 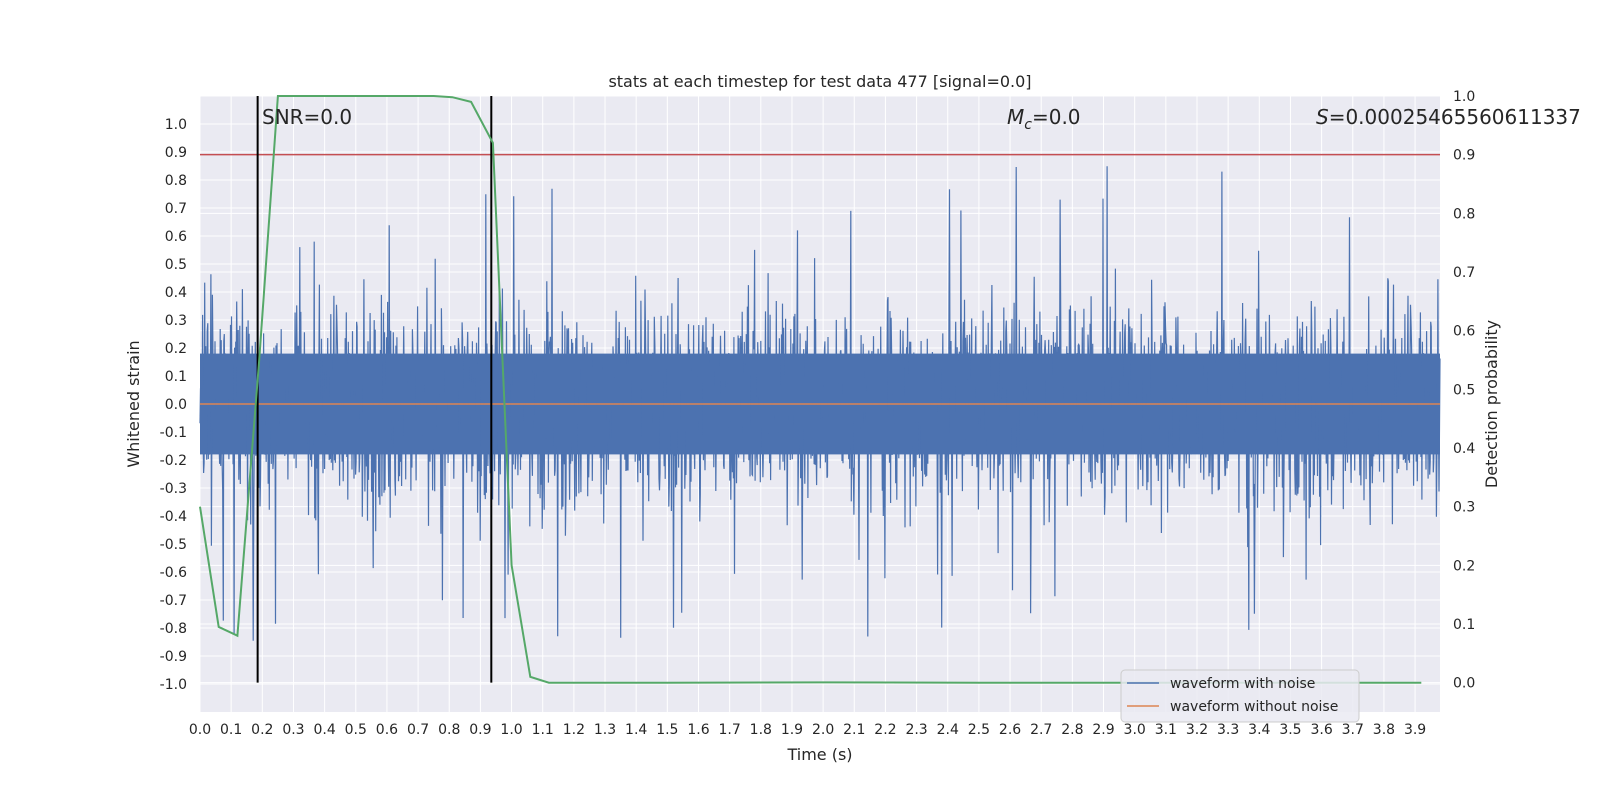 What do you see at coordinates (173, 517) in the screenshot?
I see `y-tick-label: -0.4` at bounding box center [173, 517].